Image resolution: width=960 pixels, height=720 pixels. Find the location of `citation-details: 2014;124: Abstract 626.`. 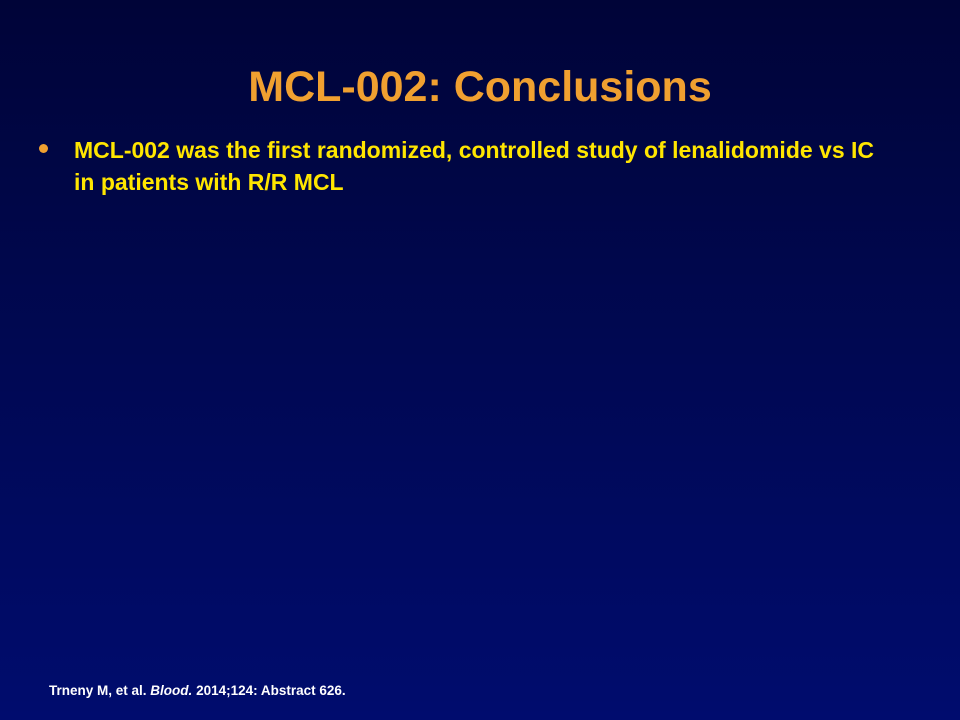

citation-details: 2014;124: Abstract 626. is located at coordinates (271, 690).